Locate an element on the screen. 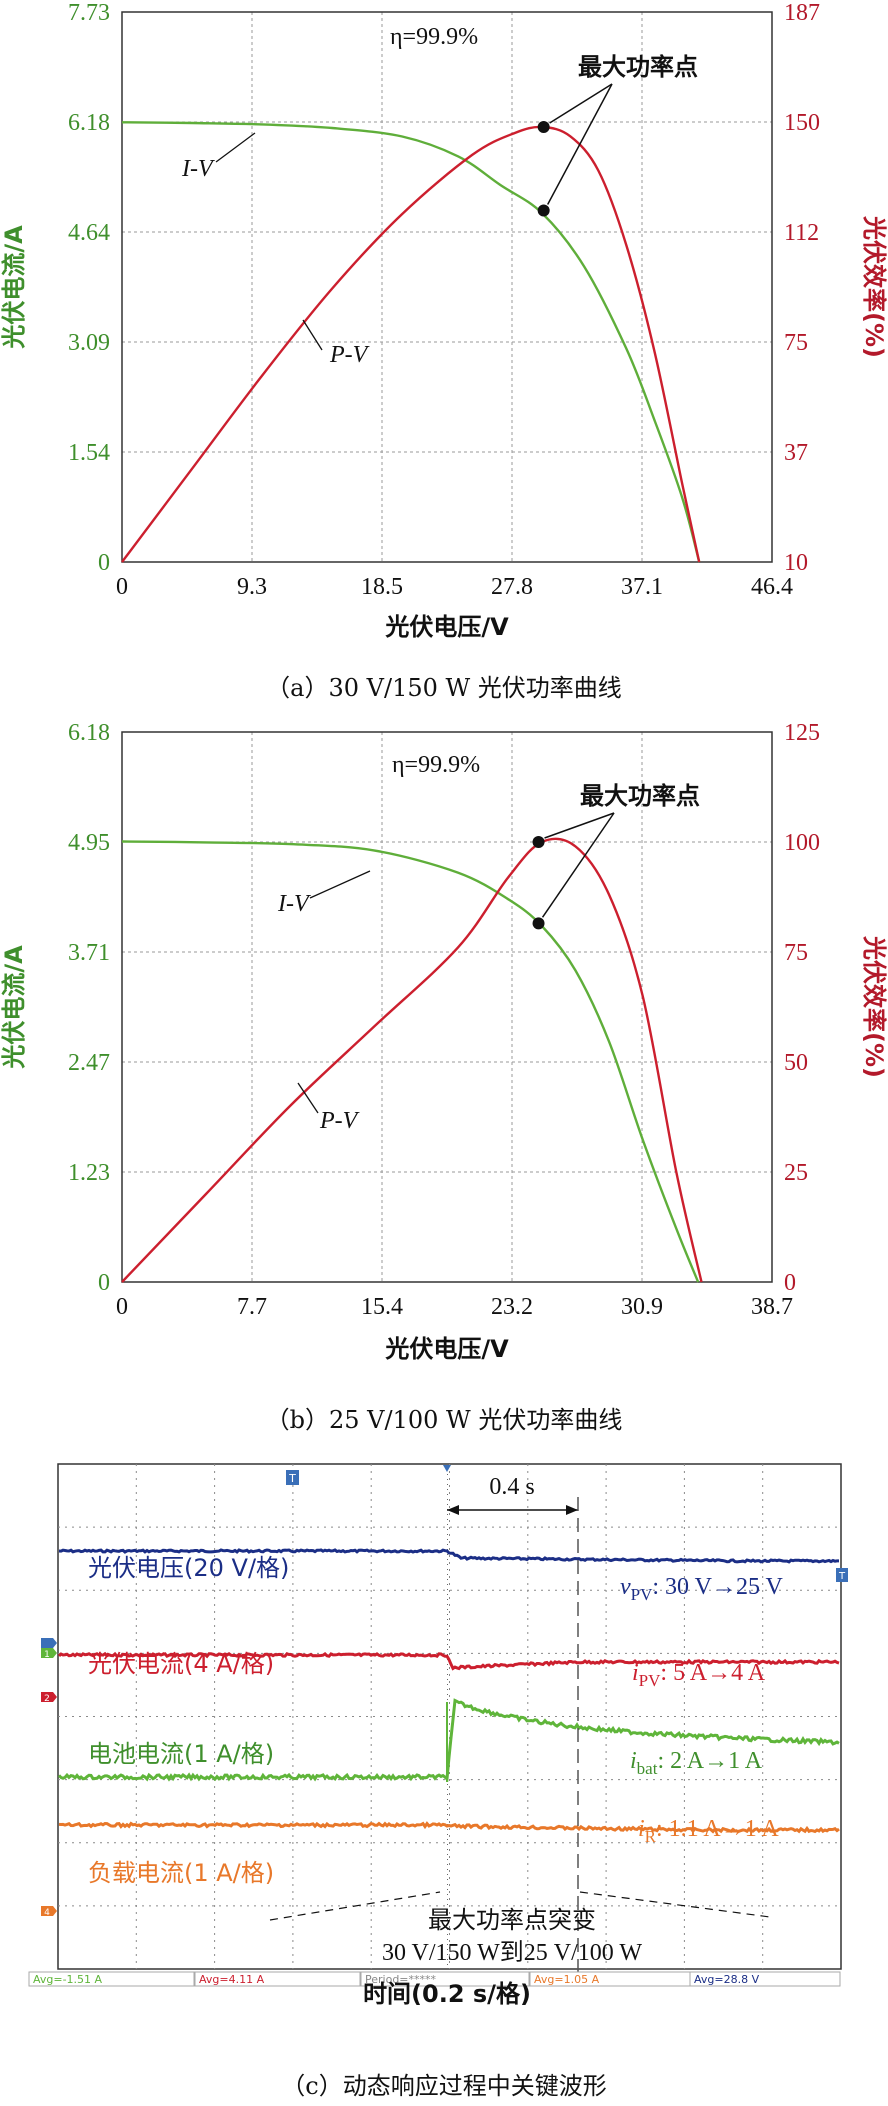  y-right-tick-label: 10 is located at coordinates (796, 563).